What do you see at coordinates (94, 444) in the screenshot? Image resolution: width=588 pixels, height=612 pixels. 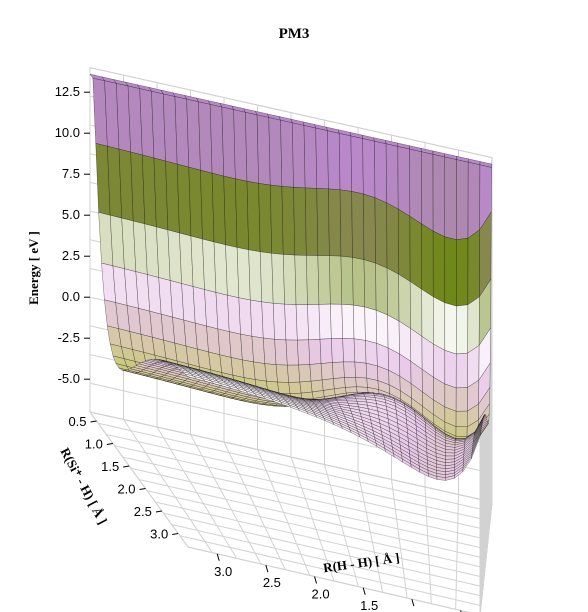 I see `y-tick-label: 1.0` at bounding box center [94, 444].